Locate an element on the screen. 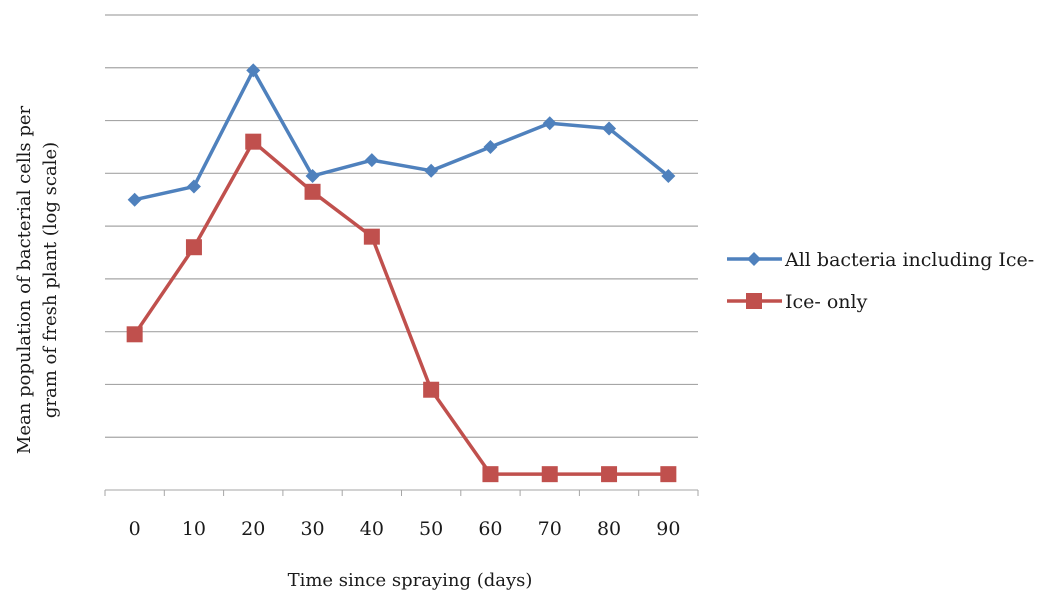  x-tick-label: 70 is located at coordinates (550, 529).